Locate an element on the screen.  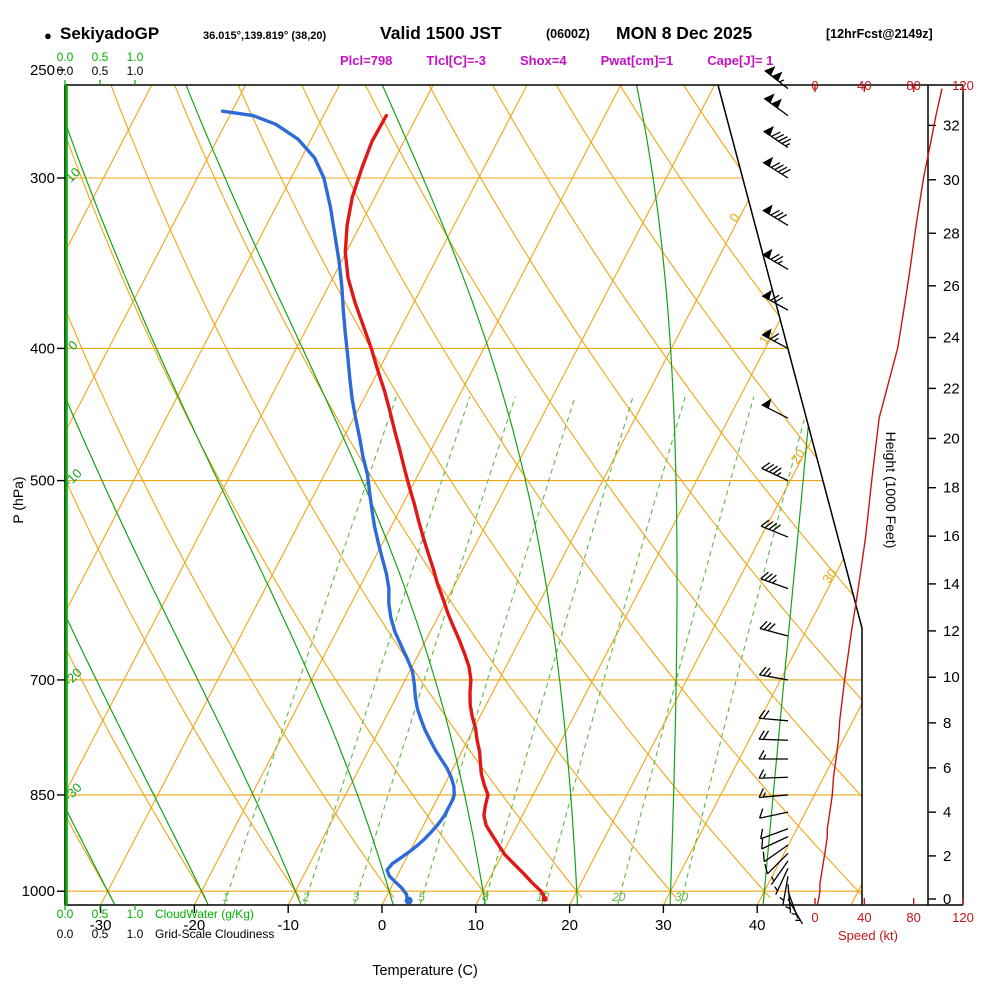
svg-text: 22 is located at coordinates (951, 388).